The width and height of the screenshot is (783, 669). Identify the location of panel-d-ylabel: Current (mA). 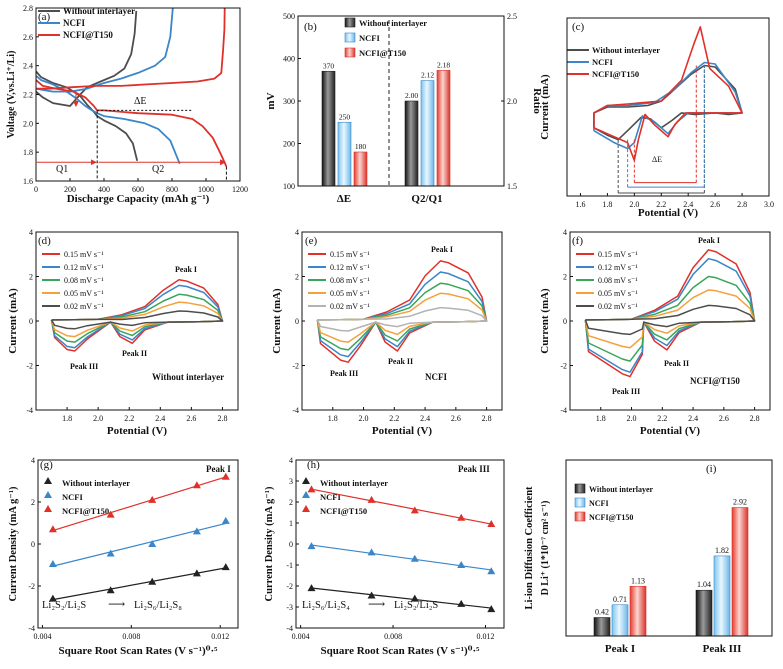
(13, 321).